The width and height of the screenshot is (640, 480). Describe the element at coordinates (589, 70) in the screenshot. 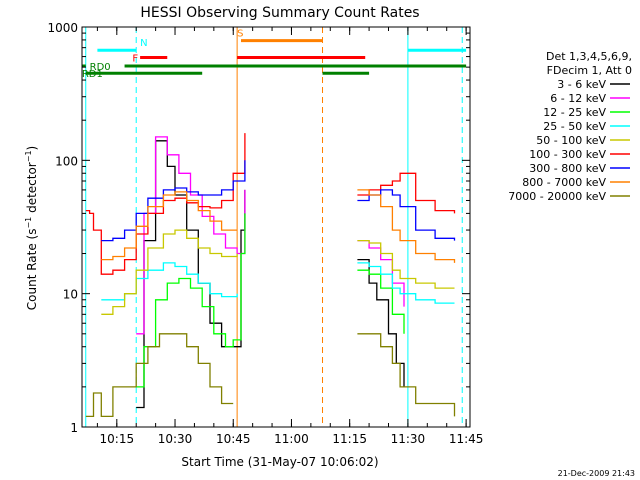

I see `legend-header: FDecim 1, Att 0` at that location.